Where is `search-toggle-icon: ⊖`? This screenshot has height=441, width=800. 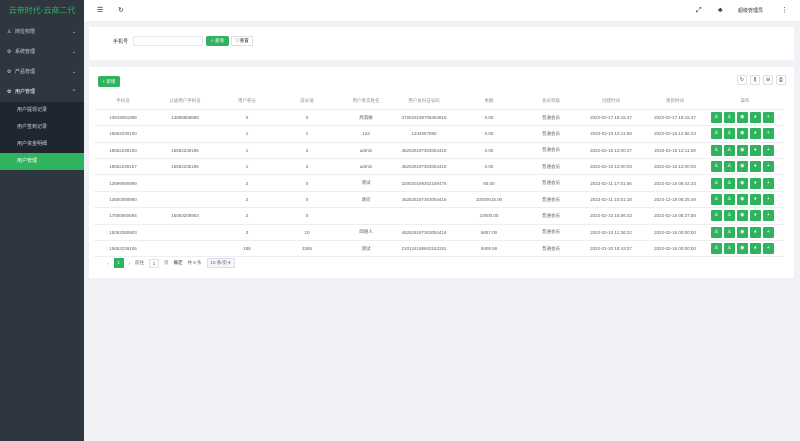
search-toggle-icon: ⊖ is located at coordinates (768, 80).